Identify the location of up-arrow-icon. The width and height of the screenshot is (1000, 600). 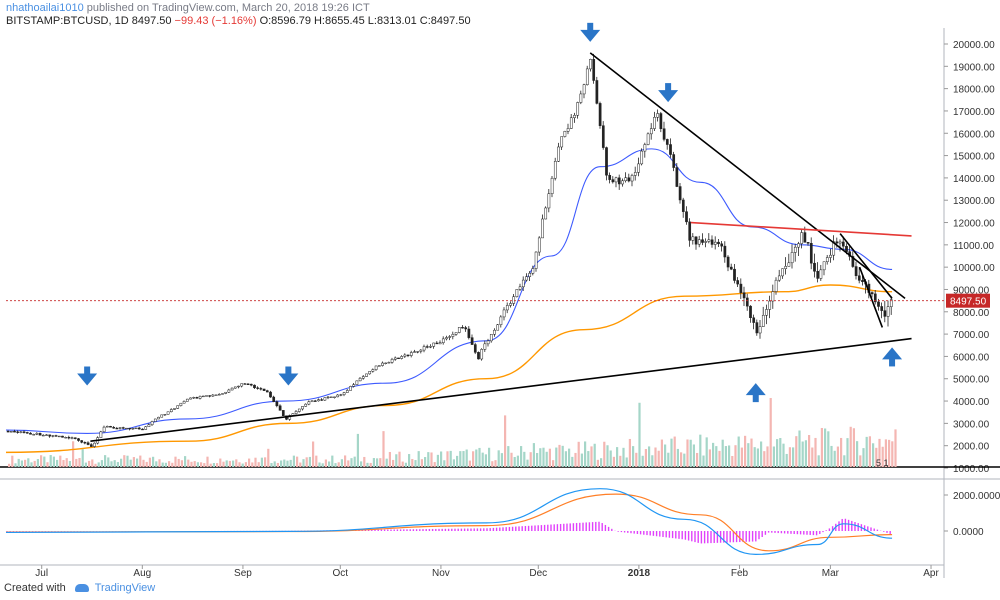
(755, 393).